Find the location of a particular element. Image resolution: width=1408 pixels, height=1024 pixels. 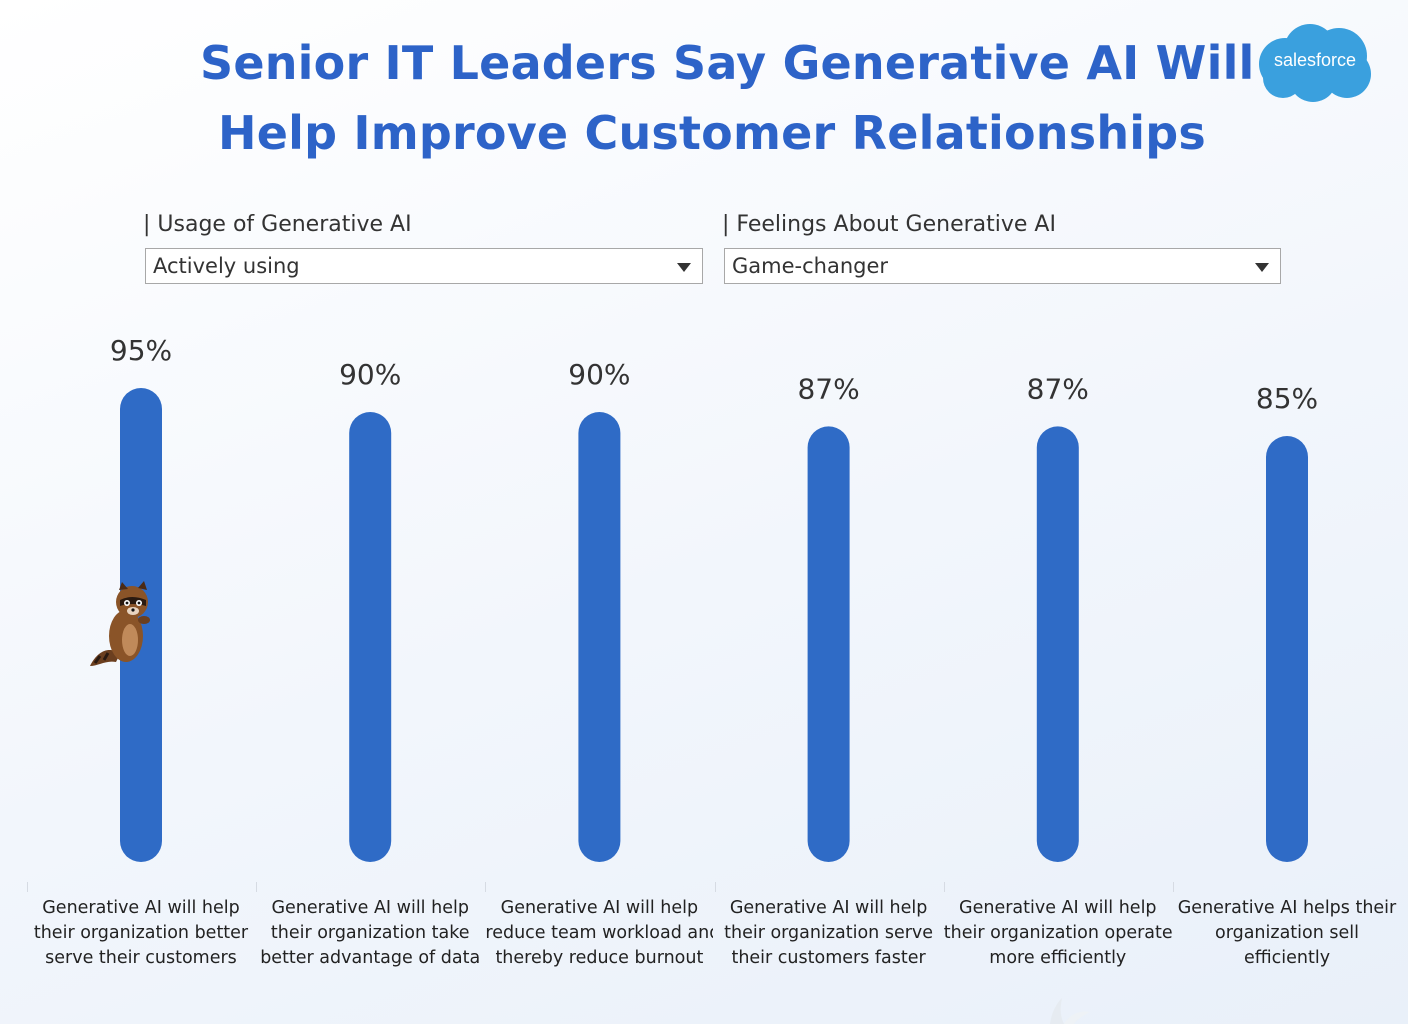

category-label-line: serve their customers is located at coordinates (141, 958).